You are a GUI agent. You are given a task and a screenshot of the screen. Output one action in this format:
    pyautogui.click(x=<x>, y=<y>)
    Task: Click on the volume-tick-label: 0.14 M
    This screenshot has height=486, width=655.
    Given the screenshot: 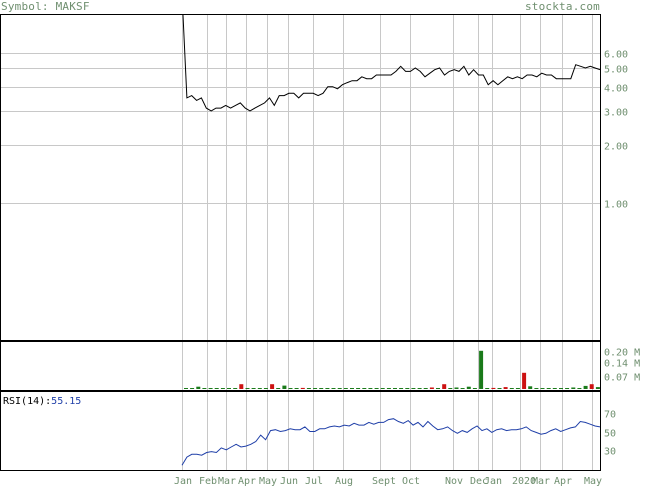 What is the action you would take?
    pyautogui.click(x=622, y=364)
    